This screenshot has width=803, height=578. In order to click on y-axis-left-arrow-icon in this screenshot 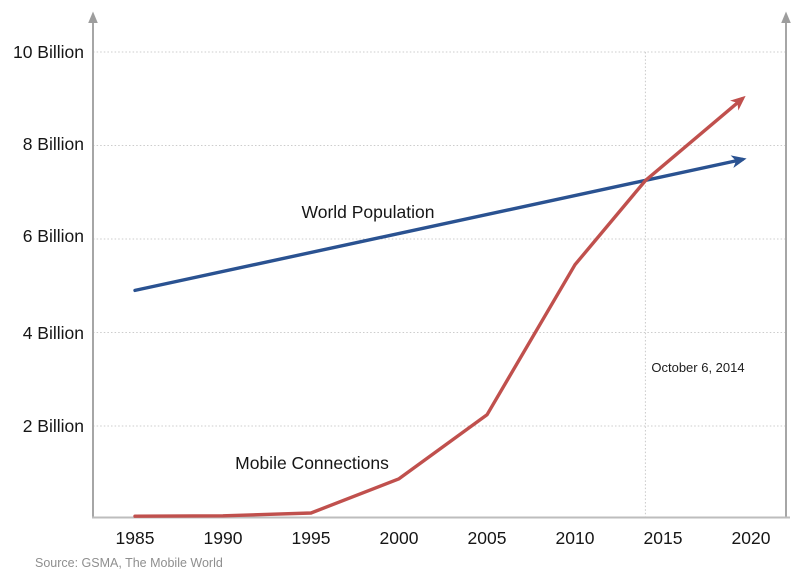, I will do `click(93, 17)`.